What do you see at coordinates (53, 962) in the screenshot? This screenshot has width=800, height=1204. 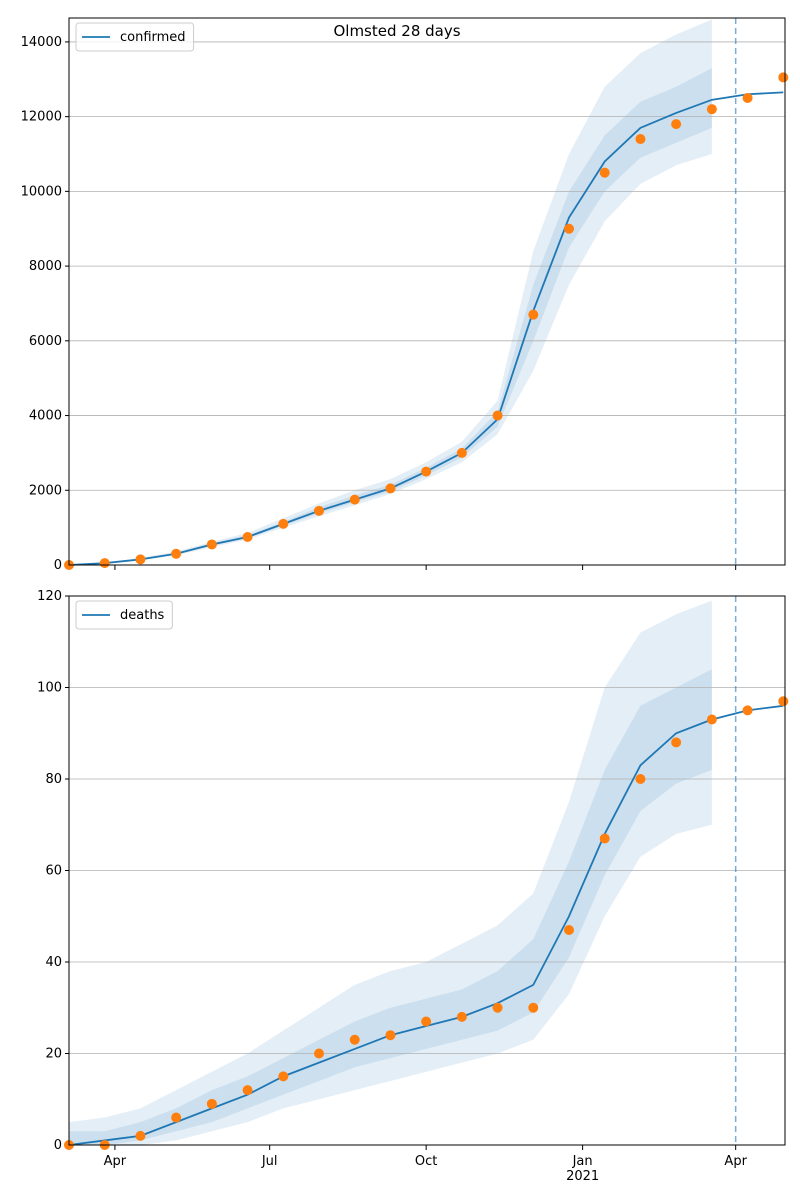 I see `y-tick-label: 40` at bounding box center [53, 962].